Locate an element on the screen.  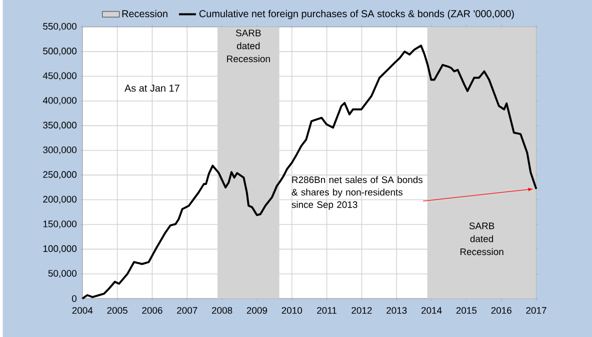
annotation: As at Jan 17 is located at coordinates (152, 88).